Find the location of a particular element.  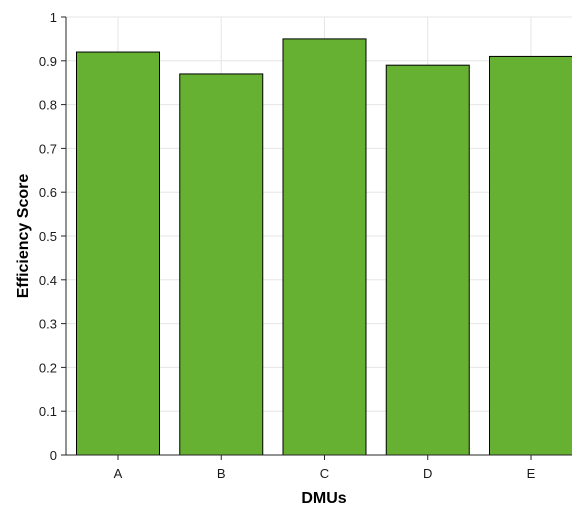

bar-D is located at coordinates (427, 260).